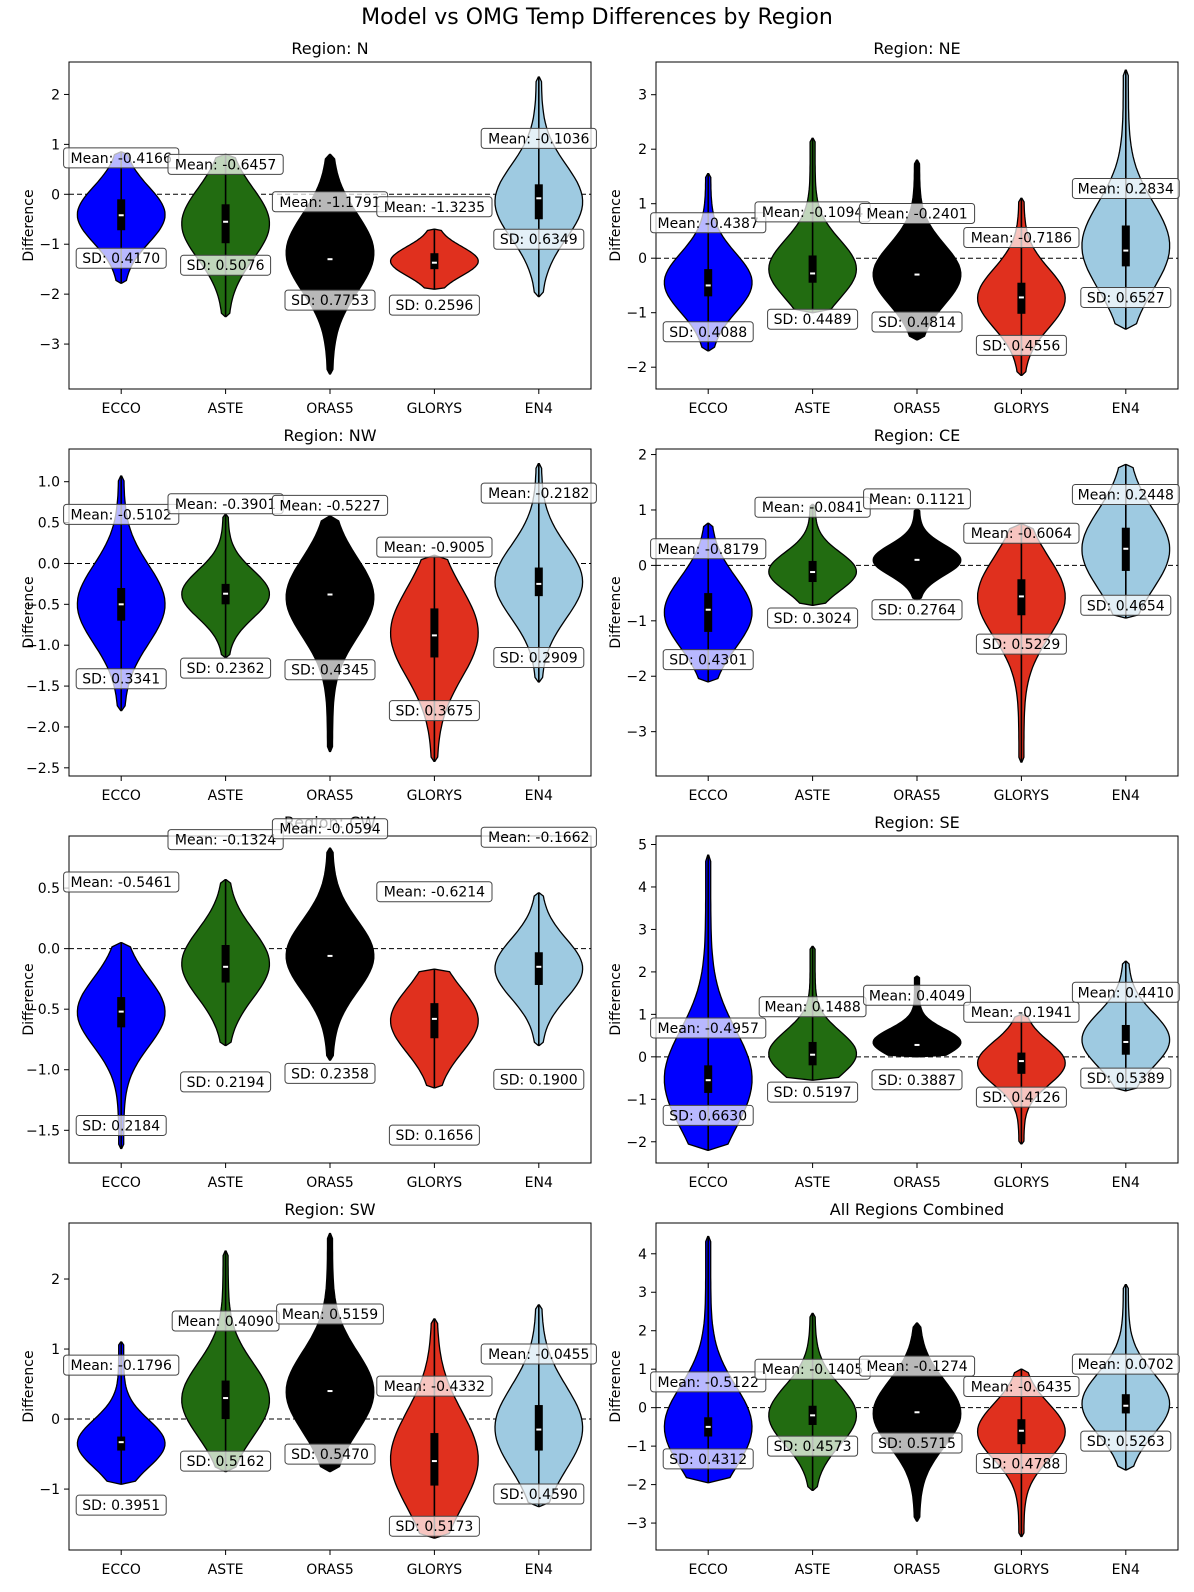  Describe the element at coordinates (121, 159) in the screenshot. I see `mean-label-ecco: Mean: -0.4166` at that location.